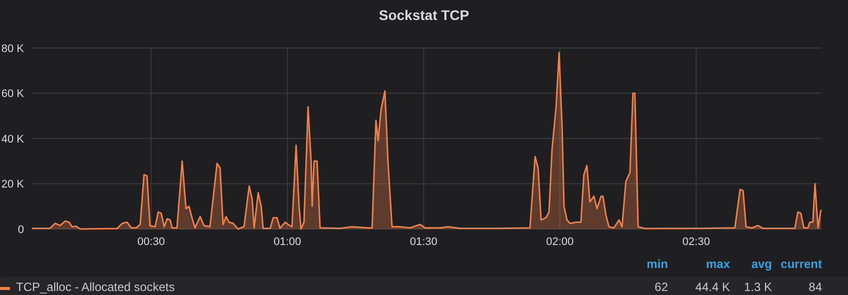  What do you see at coordinates (661, 287) in the screenshot?
I see `text: 62` at bounding box center [661, 287].